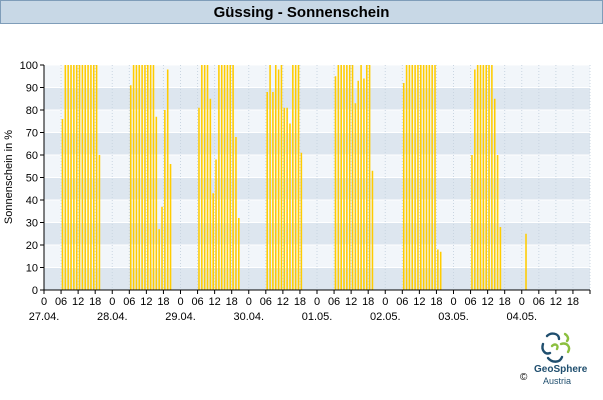 The height and width of the screenshot is (400, 603). What do you see at coordinates (32, 179) in the screenshot?
I see `y-tick-label: 50` at bounding box center [32, 179].